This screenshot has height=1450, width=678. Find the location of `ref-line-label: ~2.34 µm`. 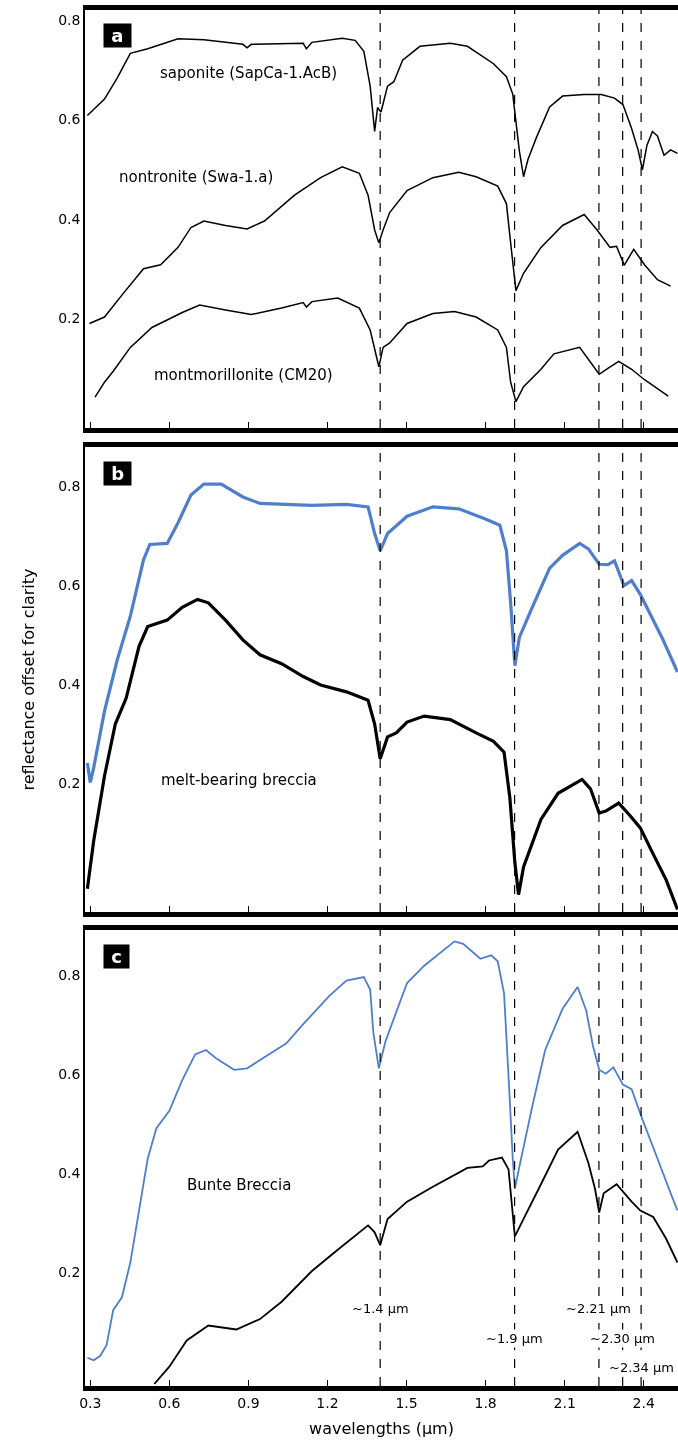

ref-line-label: ~2.34 µm is located at coordinates (641, 1367).